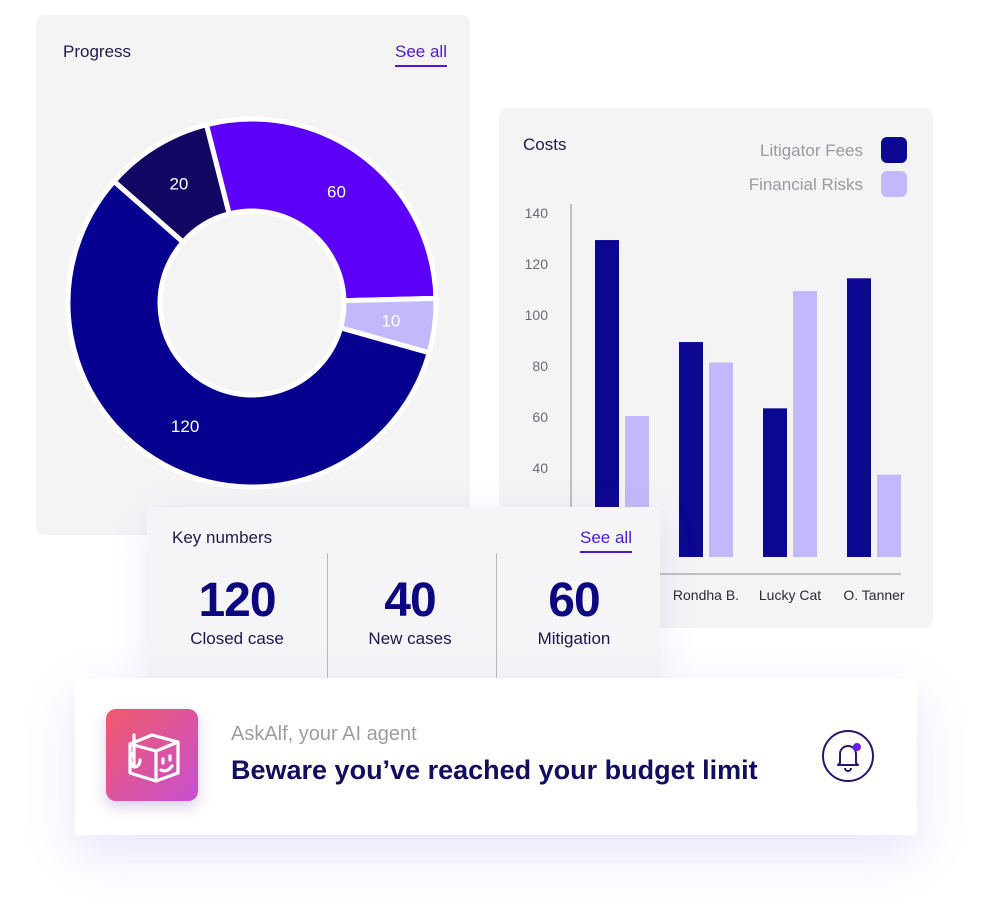 The height and width of the screenshot is (923, 1004). I want to click on key-number-value: 60, so click(574, 600).